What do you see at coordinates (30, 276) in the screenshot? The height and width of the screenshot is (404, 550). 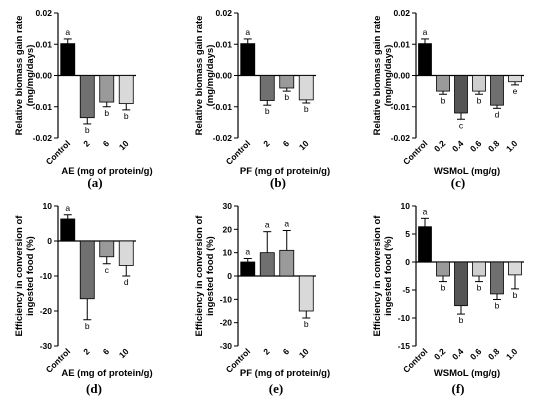 I see `y-axis-title-line: ingested food (%)` at bounding box center [30, 276].